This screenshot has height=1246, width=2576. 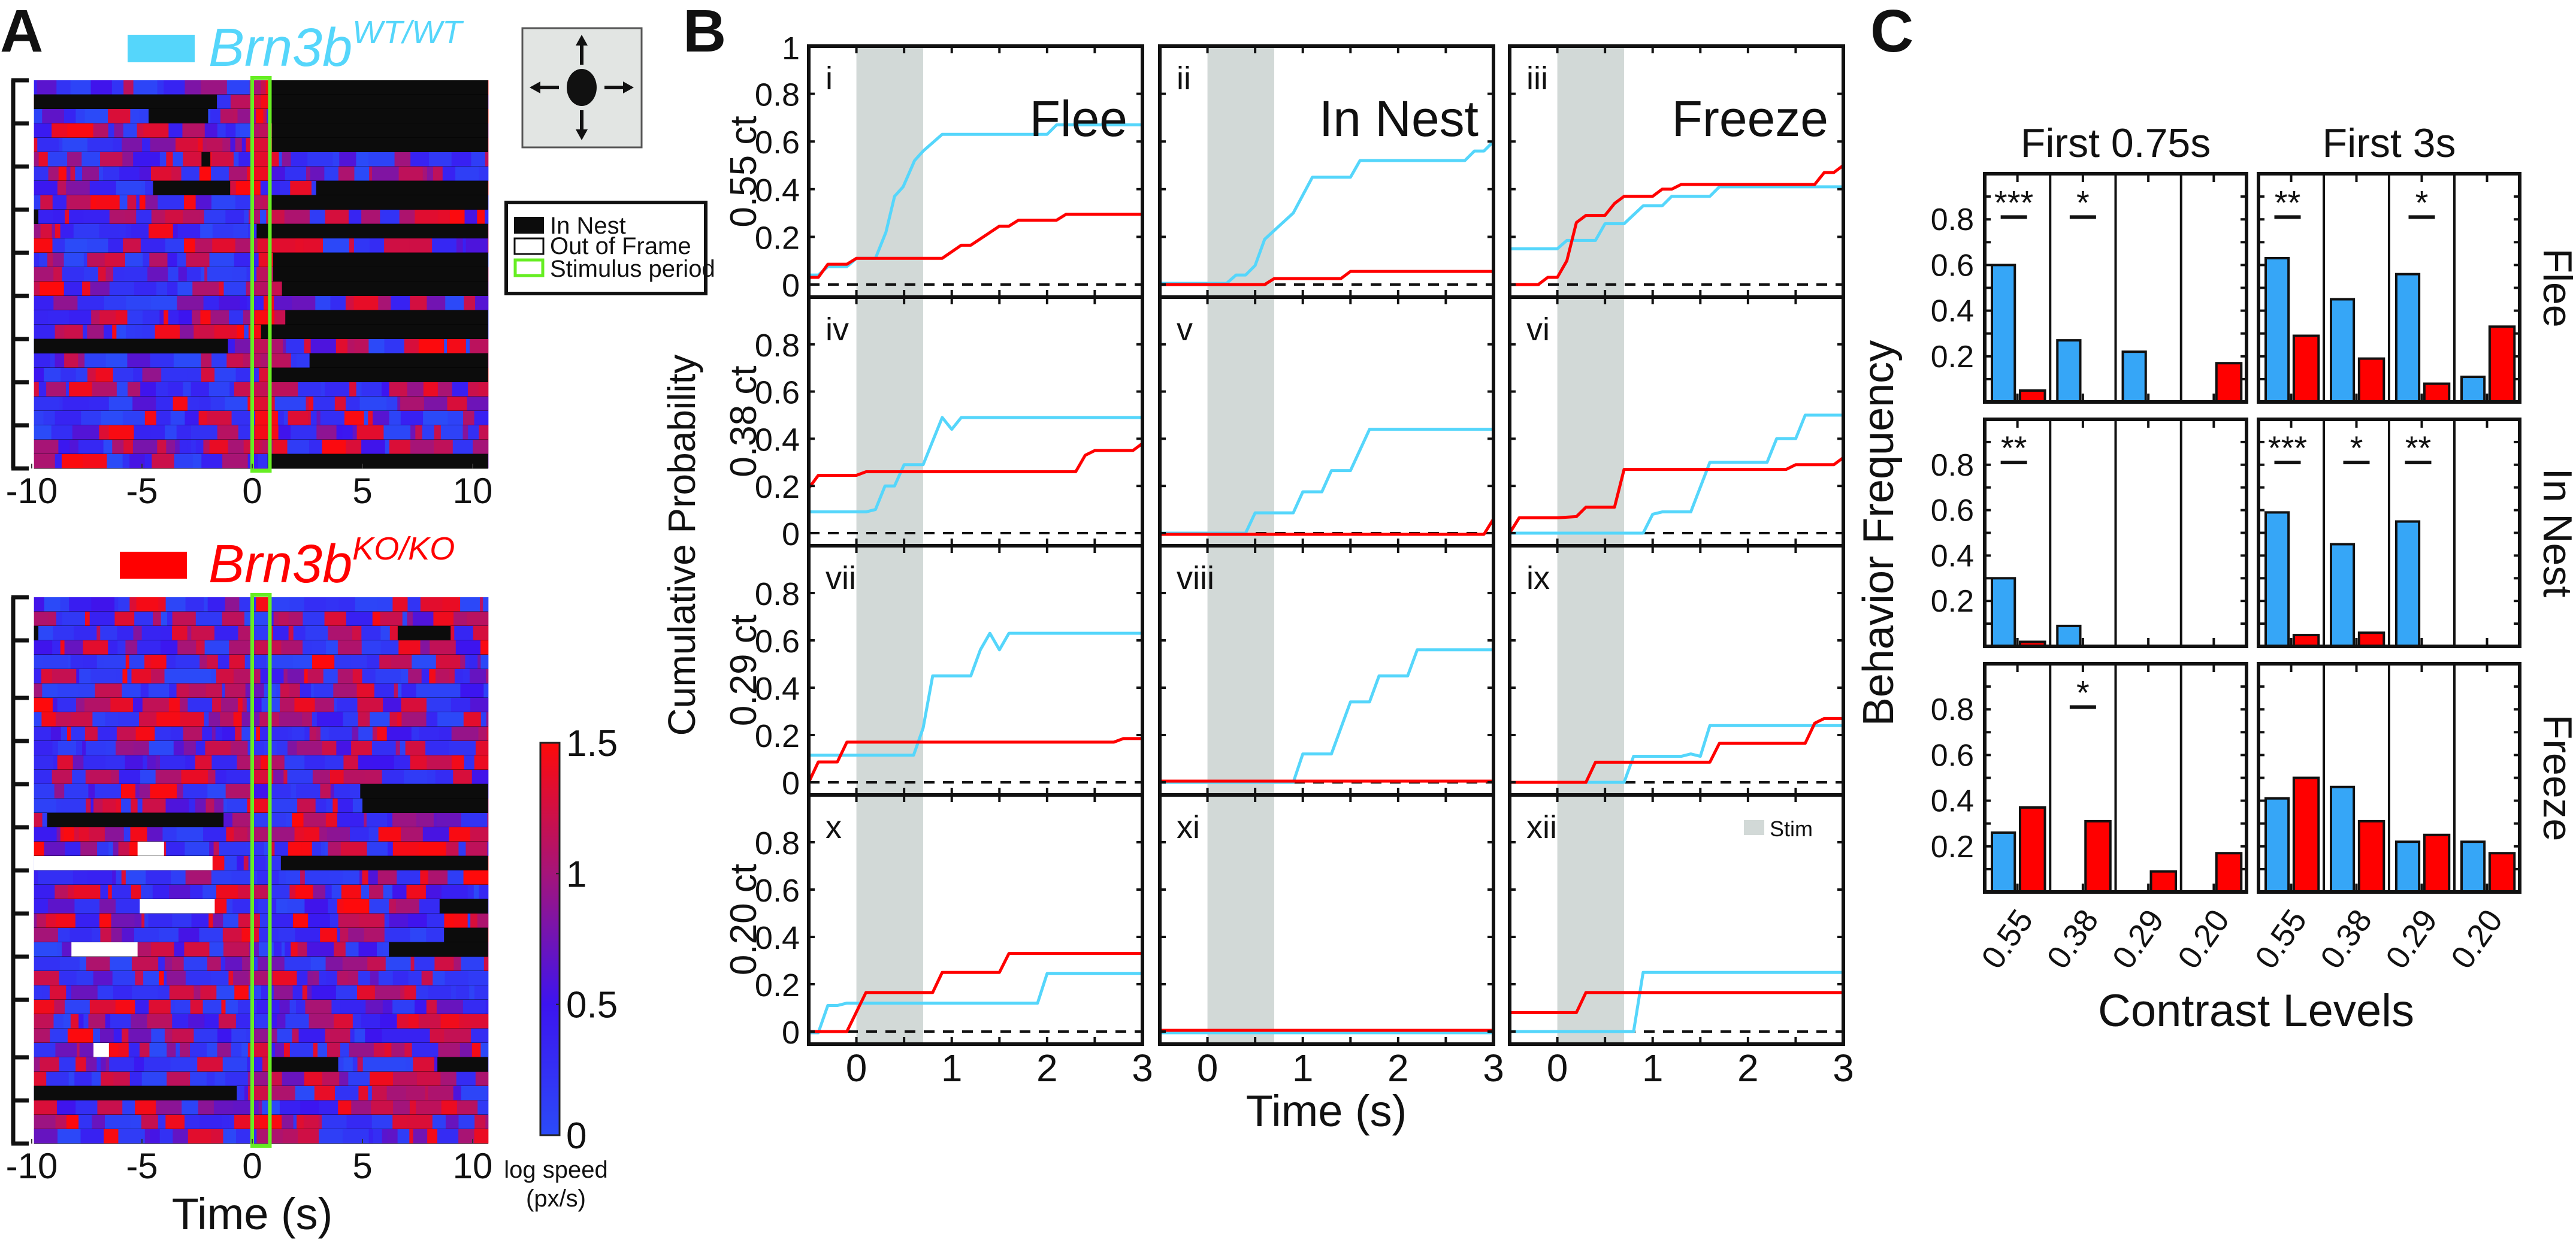 What do you see at coordinates (362, 1166) in the screenshot?
I see `x-tick-label: 5` at bounding box center [362, 1166].